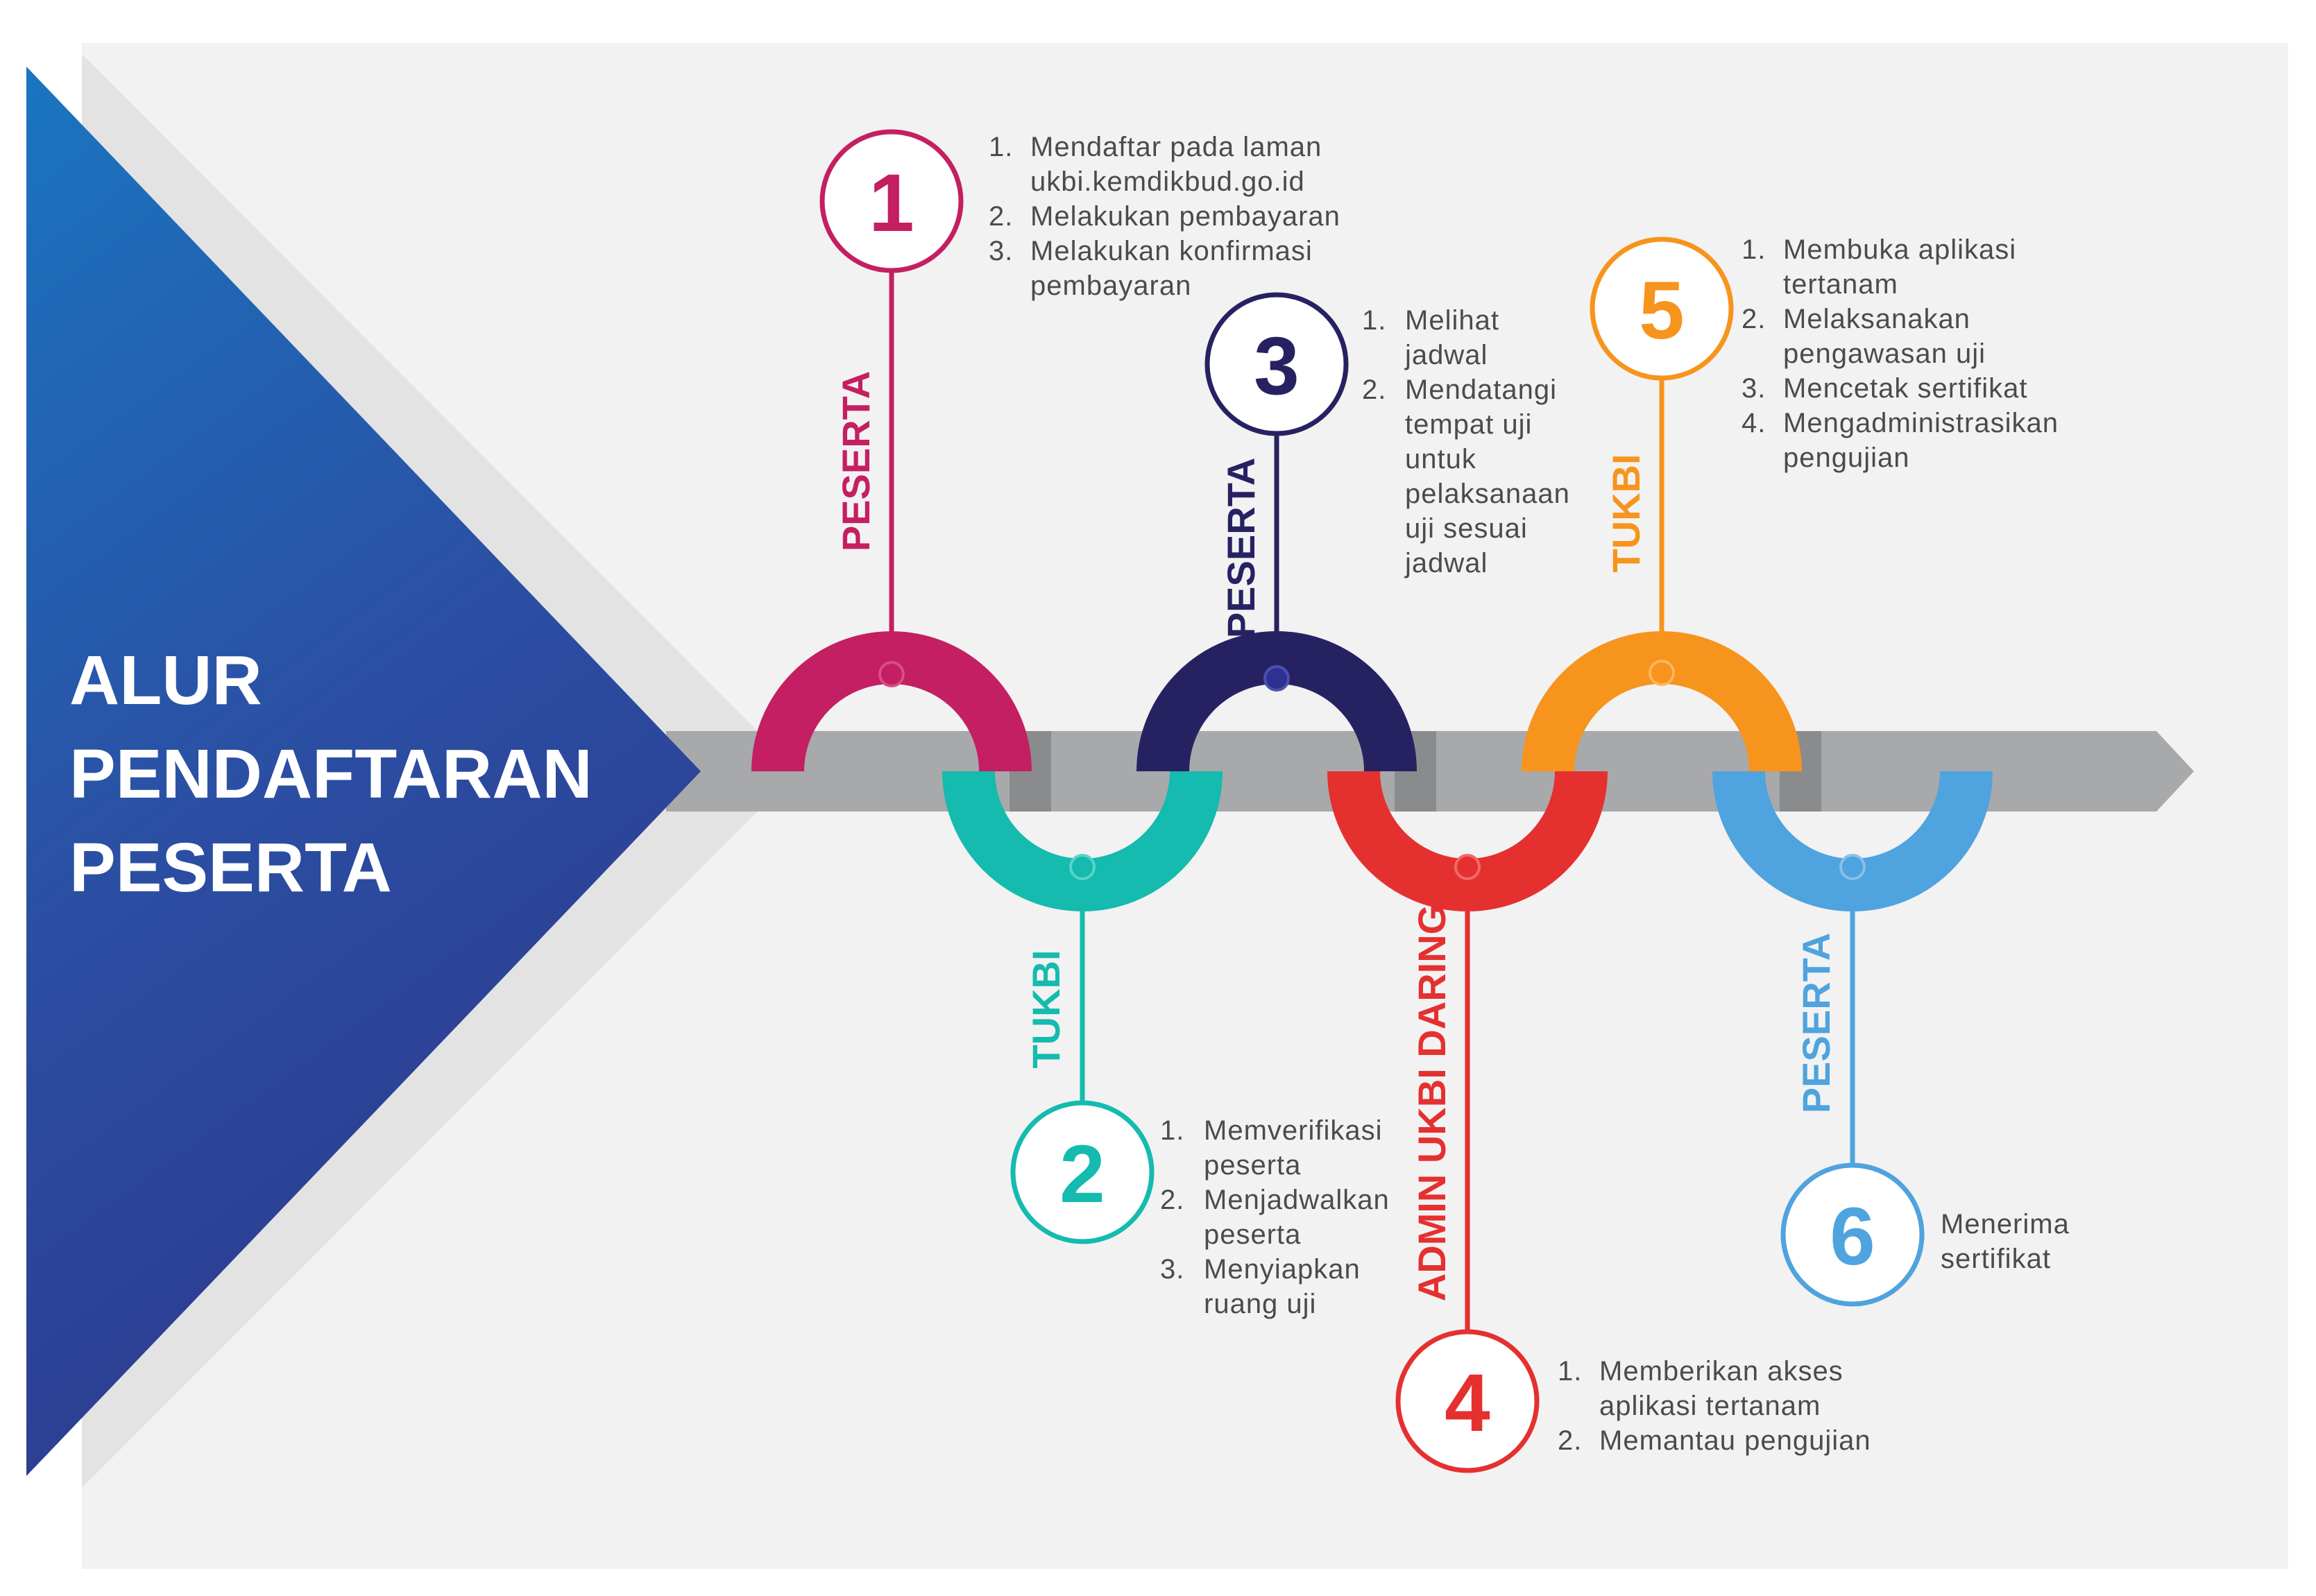  Describe the element at coordinates (1840, 284) in the screenshot. I see `step-5-item-1-line-2: tertanam` at that location.